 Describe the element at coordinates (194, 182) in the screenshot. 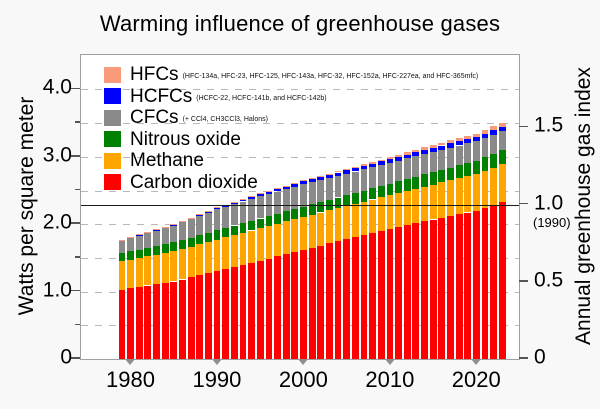

I see `legend-label-carbon-dioxide: Carbon dioxide` at that location.